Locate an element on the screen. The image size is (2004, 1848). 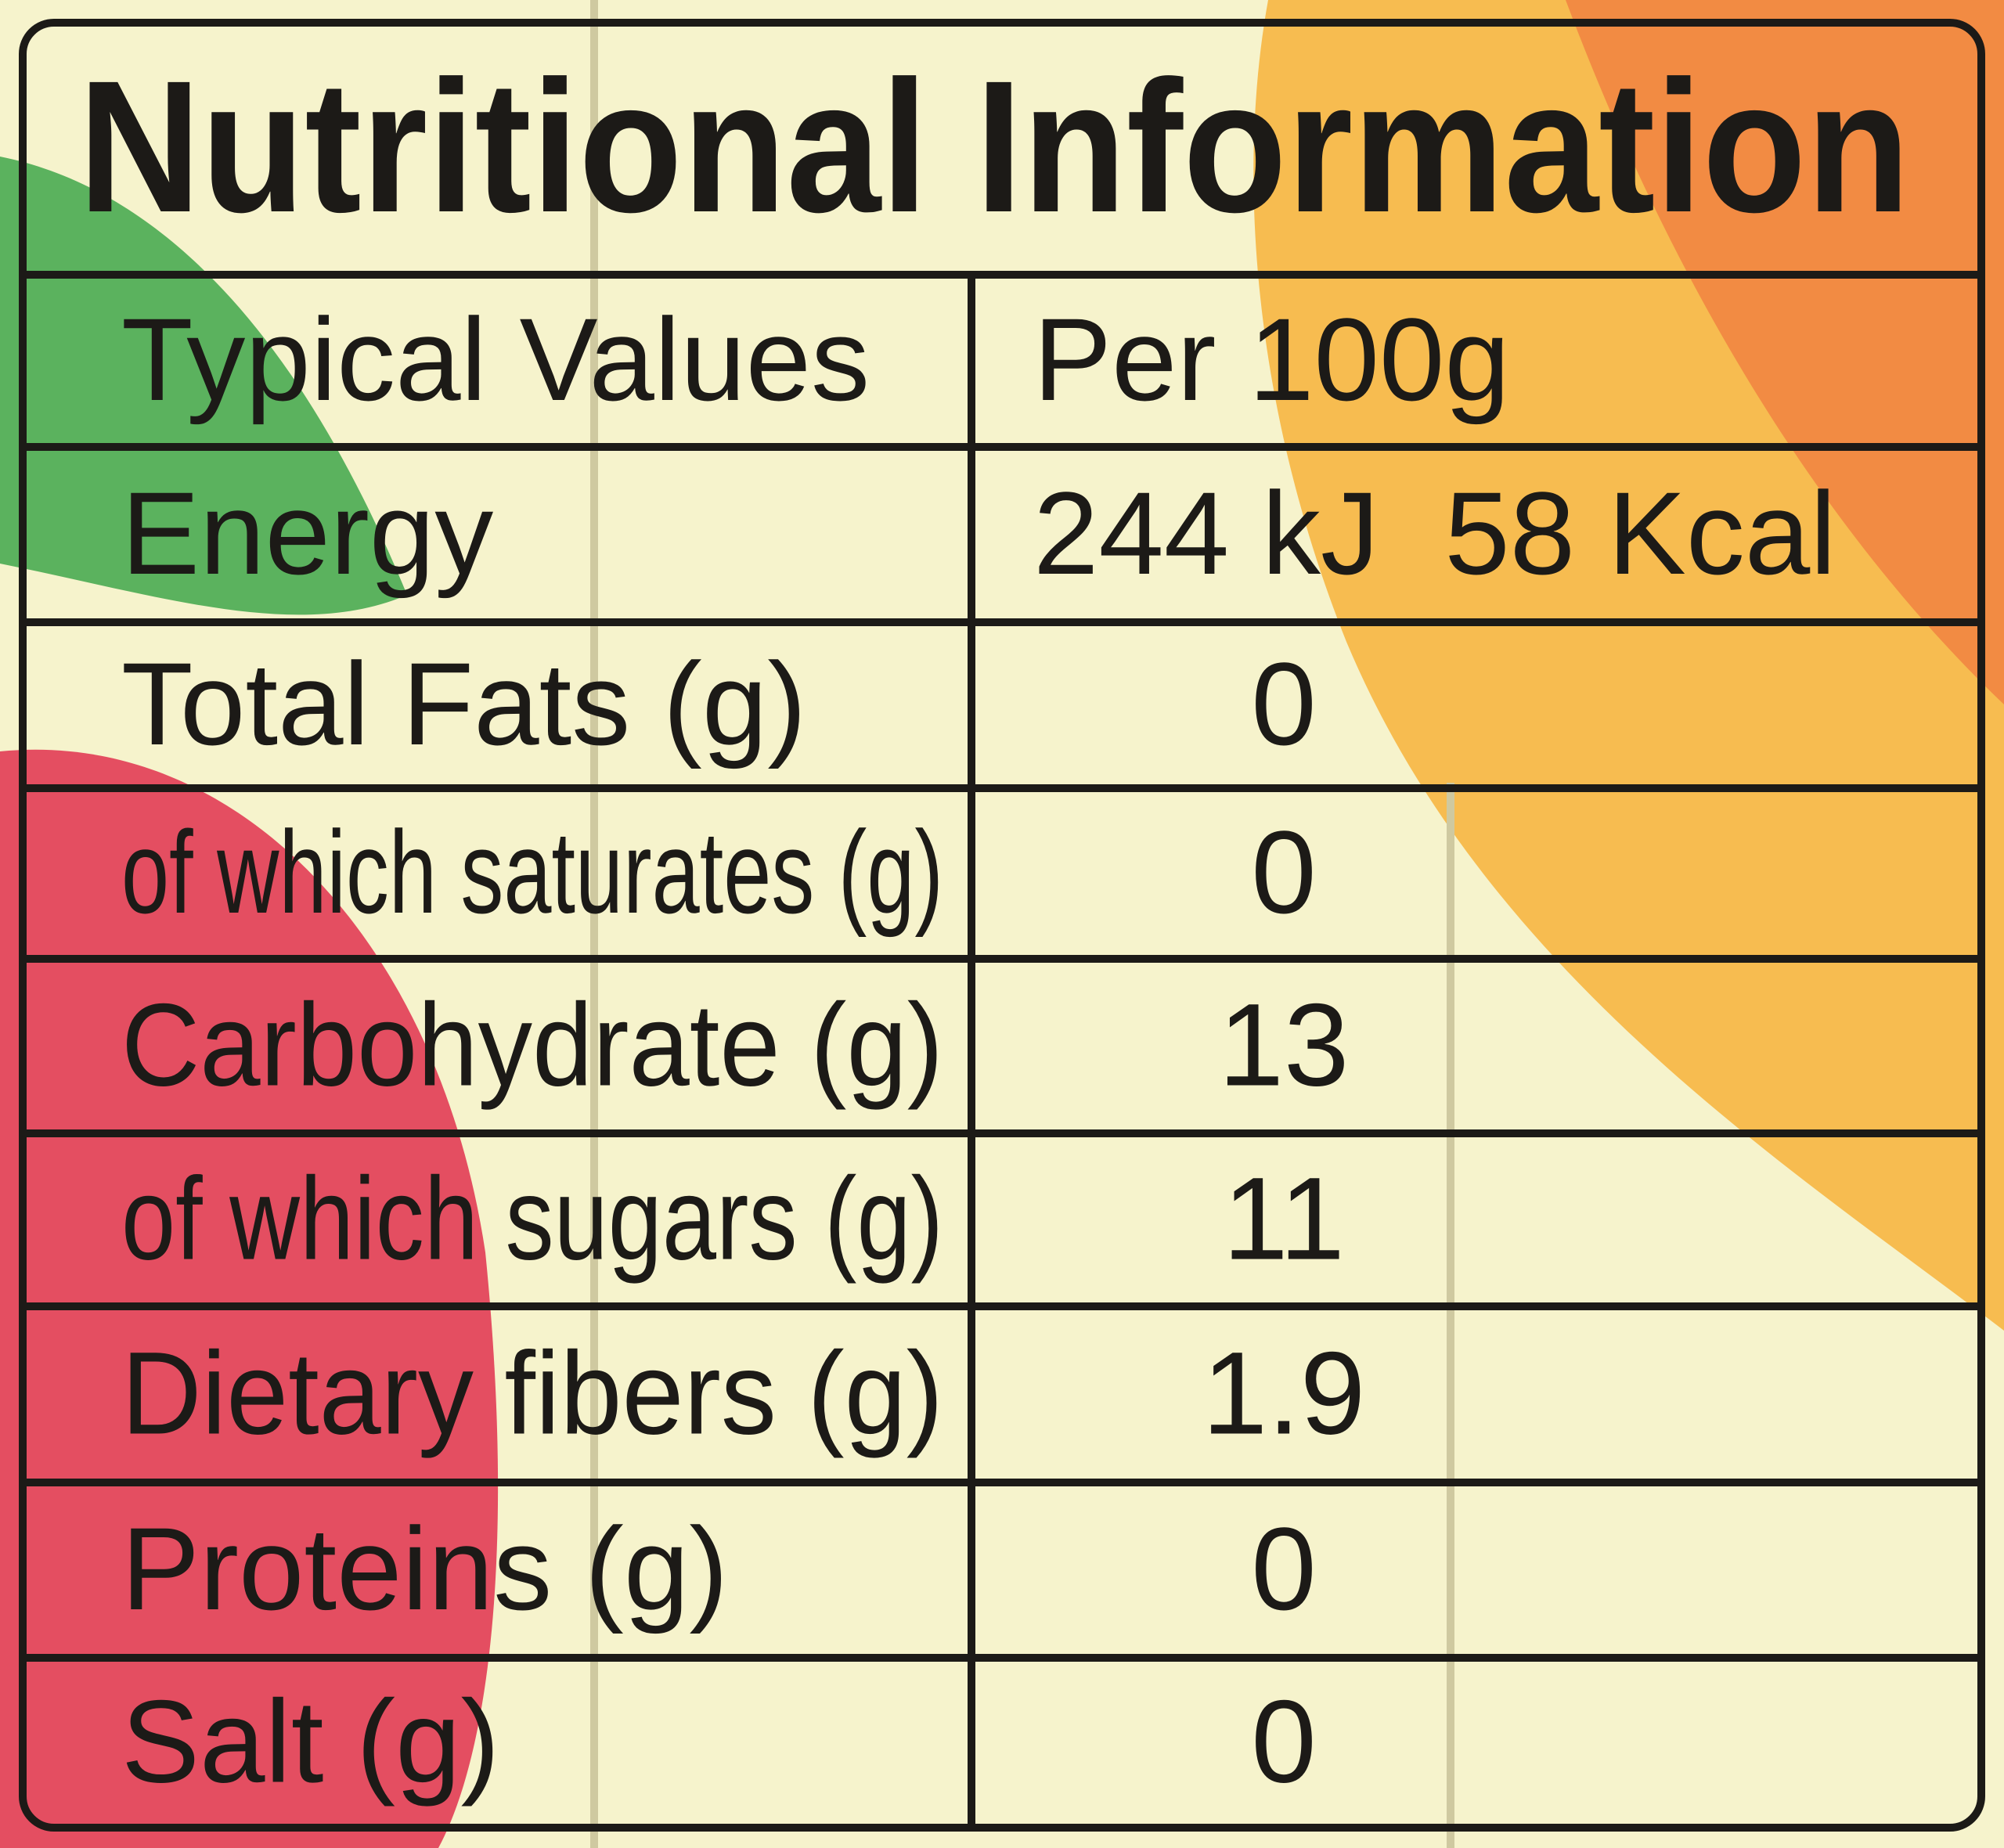
row-value: 244 kJ 58 Kcal is located at coordinates (1434, 533).